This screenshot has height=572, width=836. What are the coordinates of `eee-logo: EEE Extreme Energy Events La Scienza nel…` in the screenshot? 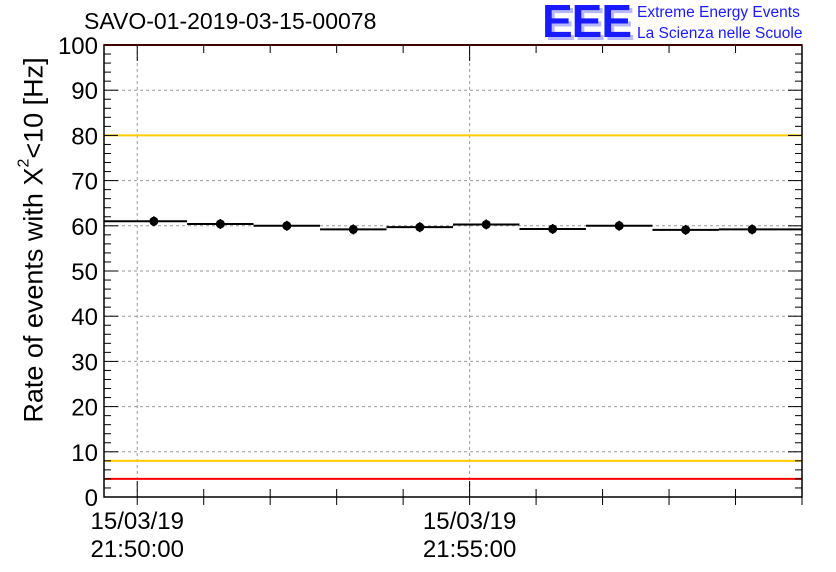 It's located at (687, 23).